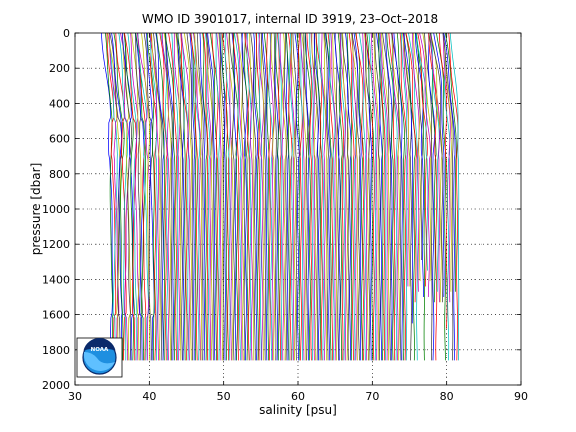  What do you see at coordinates (100, 350) in the screenshot?
I see `noaa-logo-text: NOAA` at bounding box center [100, 350].